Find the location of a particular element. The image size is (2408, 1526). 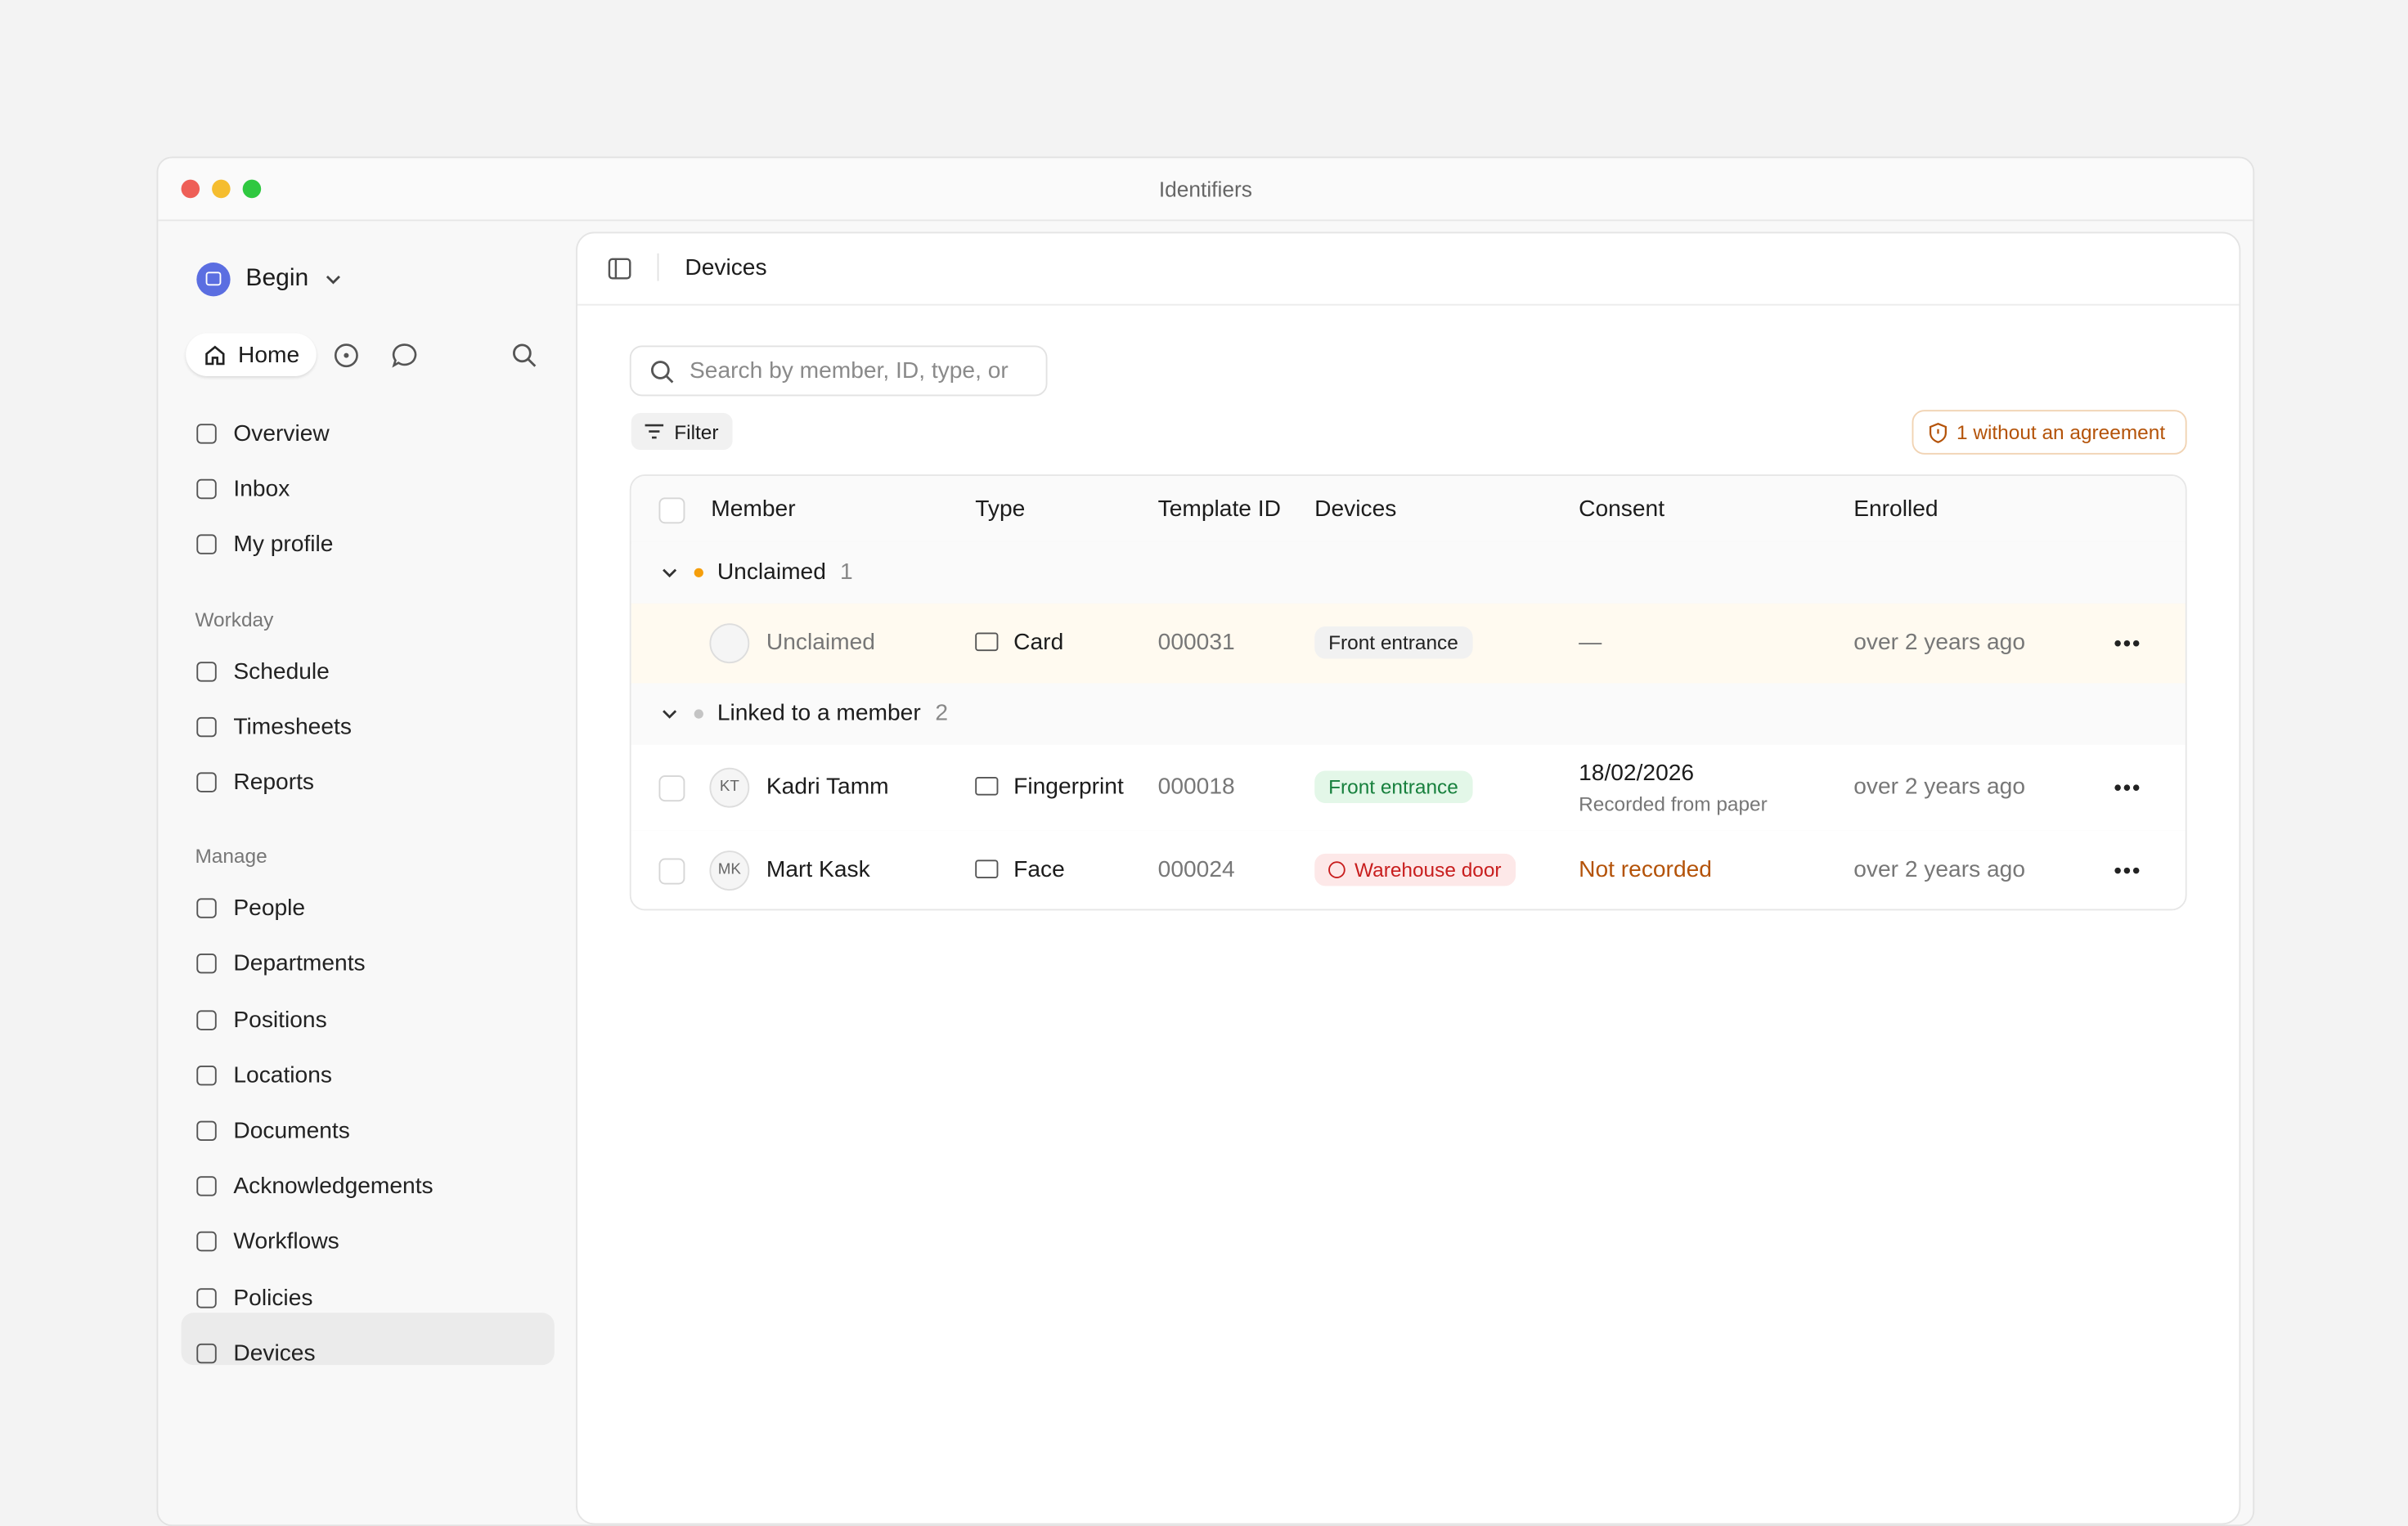

member-name: Kadri Tamm is located at coordinates (827, 787).